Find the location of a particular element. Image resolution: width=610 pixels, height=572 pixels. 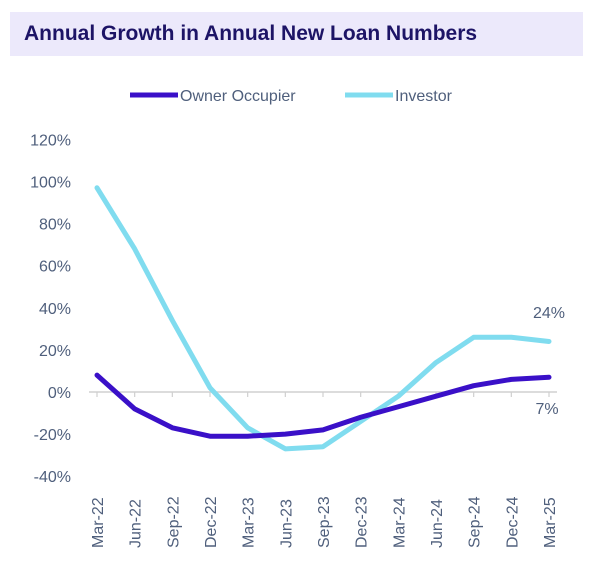

x-tick-label: Dec-24 is located at coordinates (512, 522).